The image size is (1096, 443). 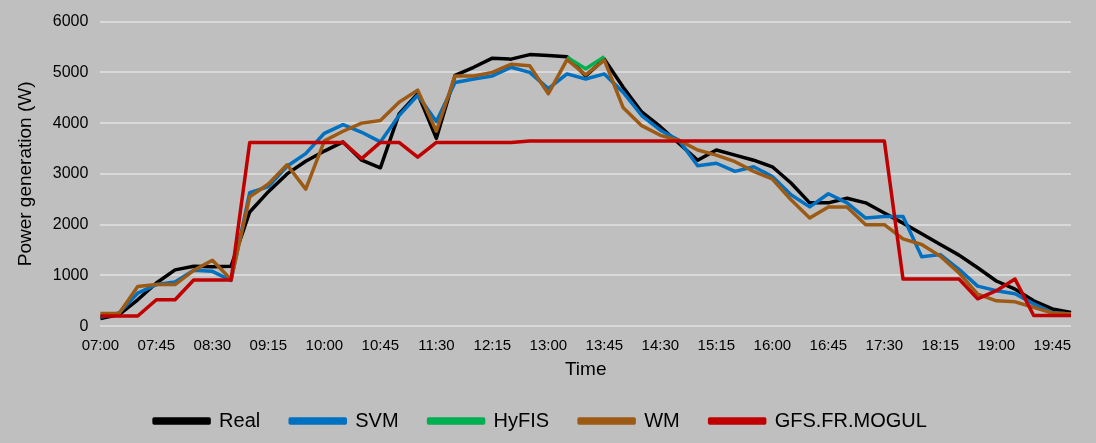 I want to click on x-tick-label: 07:00, so click(x=100, y=345).